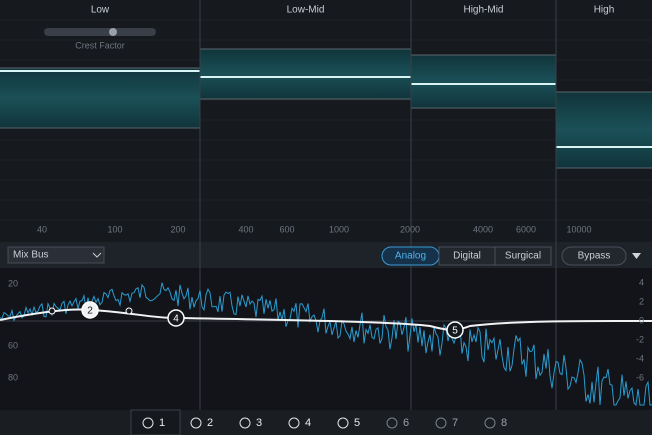 This screenshot has height=435, width=652. What do you see at coordinates (641, 320) in the screenshot?
I see `right-scale-label: 0` at bounding box center [641, 320].